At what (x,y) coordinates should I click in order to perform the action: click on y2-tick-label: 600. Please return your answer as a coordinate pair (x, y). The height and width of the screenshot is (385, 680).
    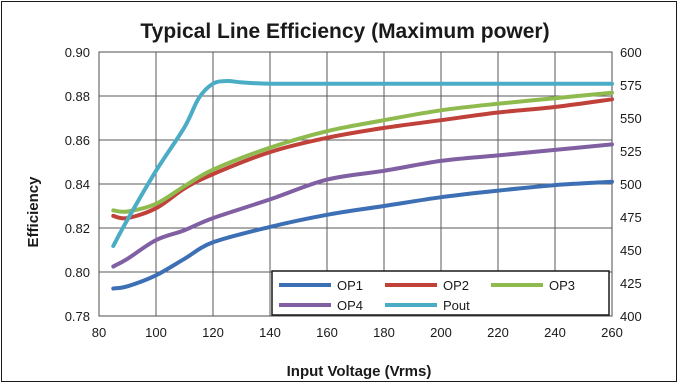
    Looking at the image, I should click on (631, 52).